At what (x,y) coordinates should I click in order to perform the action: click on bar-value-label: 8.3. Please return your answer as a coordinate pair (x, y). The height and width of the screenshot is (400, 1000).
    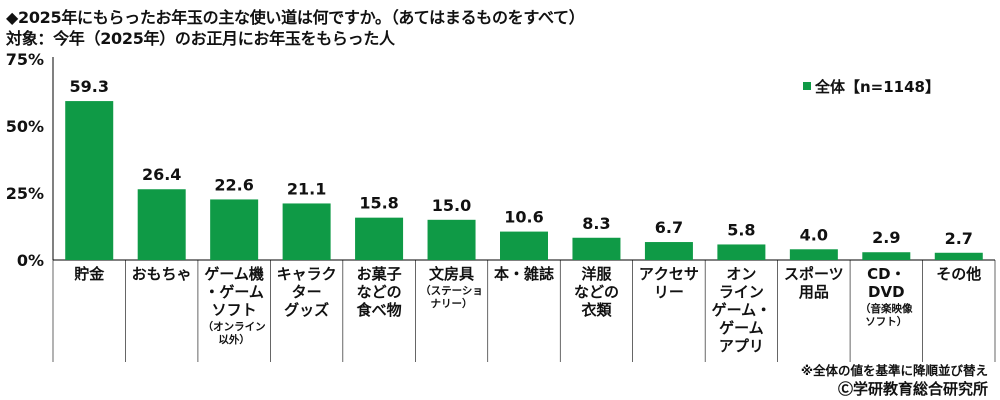
    Looking at the image, I should click on (596, 223).